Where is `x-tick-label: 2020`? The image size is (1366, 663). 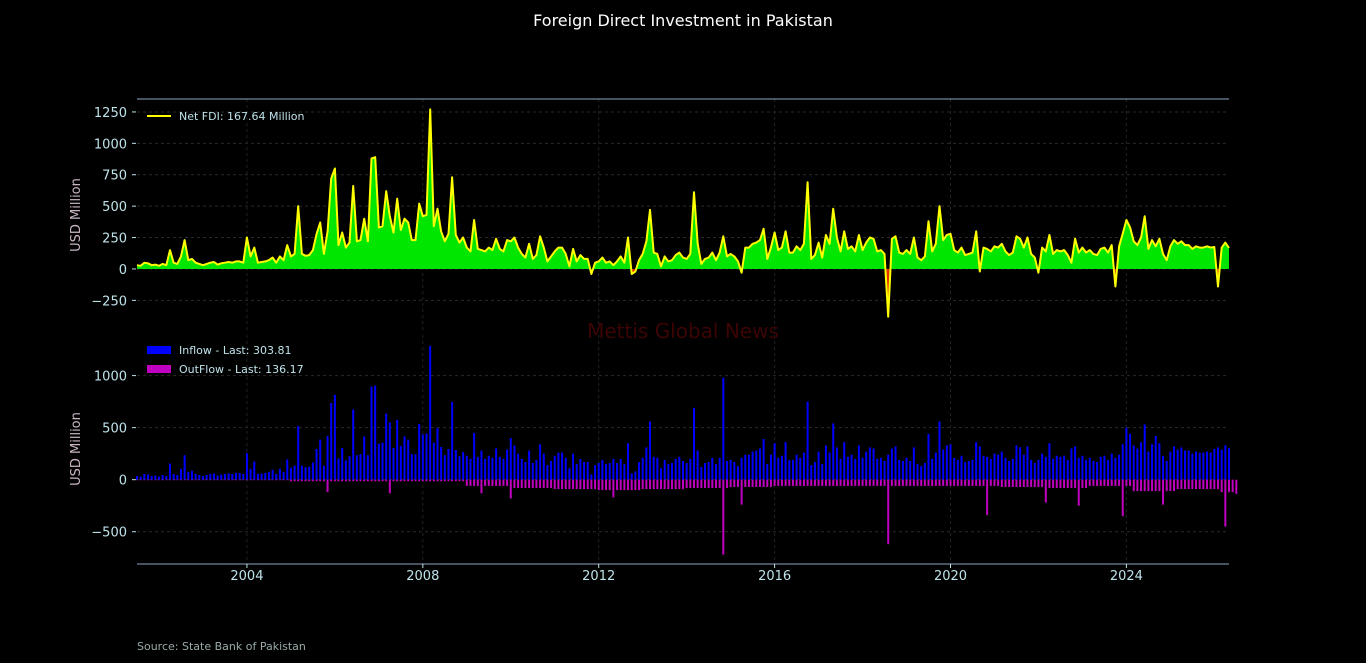 x-tick-label: 2020 is located at coordinates (950, 576).